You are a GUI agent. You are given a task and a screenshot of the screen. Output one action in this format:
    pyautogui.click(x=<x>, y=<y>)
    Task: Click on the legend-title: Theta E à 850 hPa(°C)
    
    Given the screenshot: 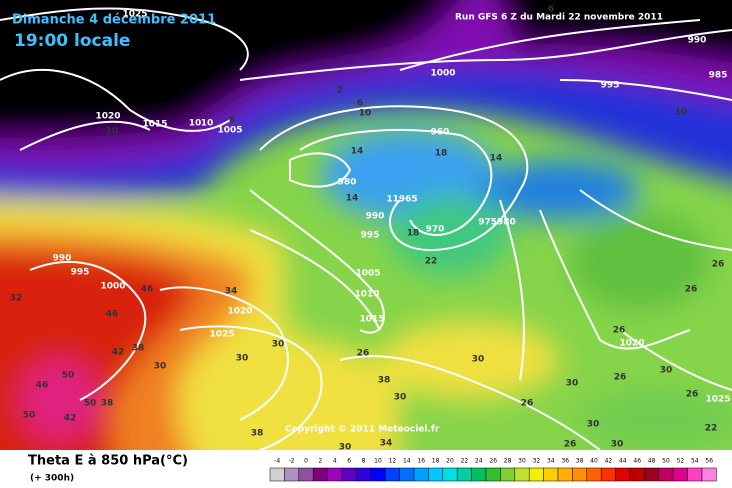 What is the action you would take?
    pyautogui.click(x=108, y=461)
    